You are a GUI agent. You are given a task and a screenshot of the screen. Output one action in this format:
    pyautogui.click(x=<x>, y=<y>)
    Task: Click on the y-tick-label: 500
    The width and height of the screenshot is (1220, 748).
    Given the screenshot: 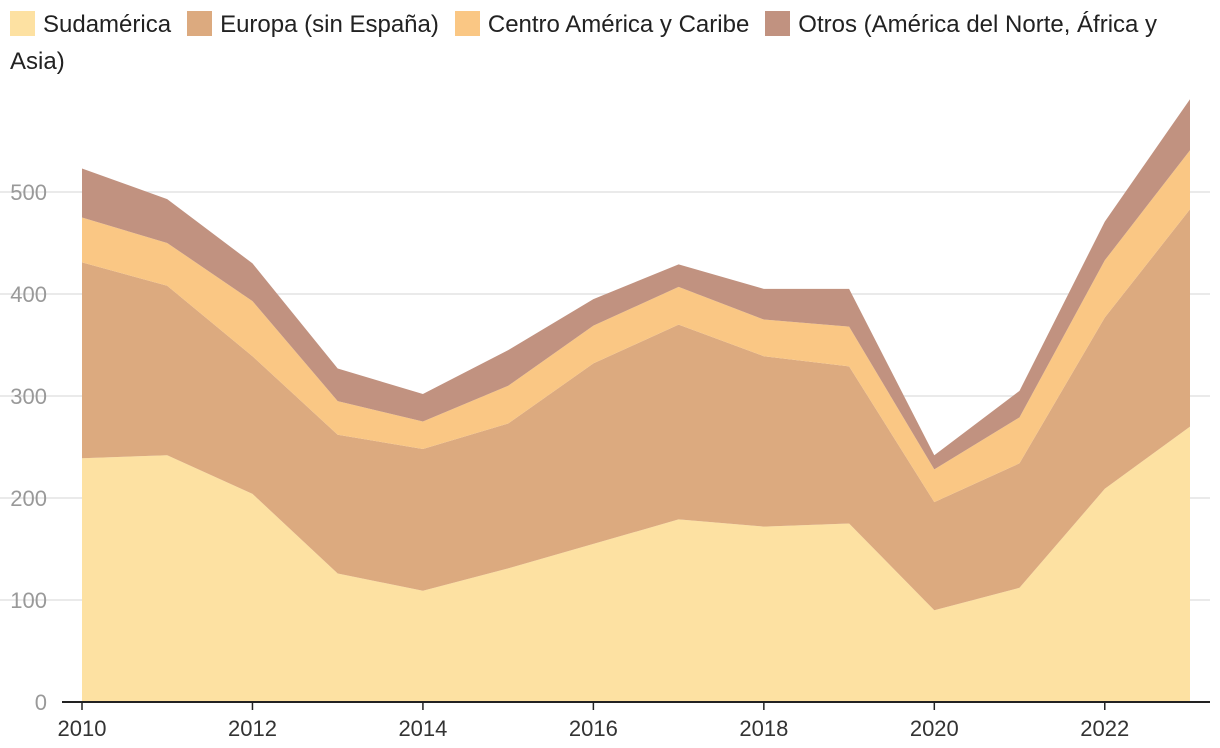 What is the action you would take?
    pyautogui.click(x=28, y=192)
    